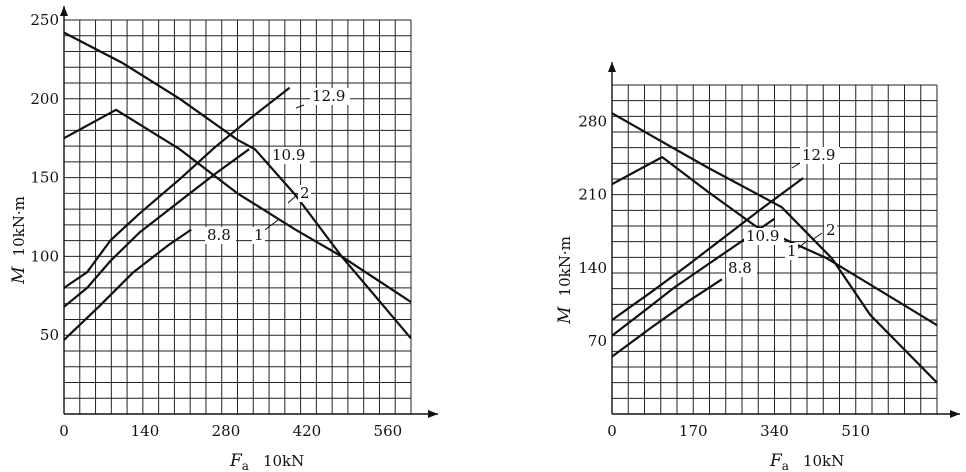 This screenshot has width=966, height=472. What do you see at coordinates (592, 195) in the screenshot?
I see `y-tick-label: 210` at bounding box center [592, 195].